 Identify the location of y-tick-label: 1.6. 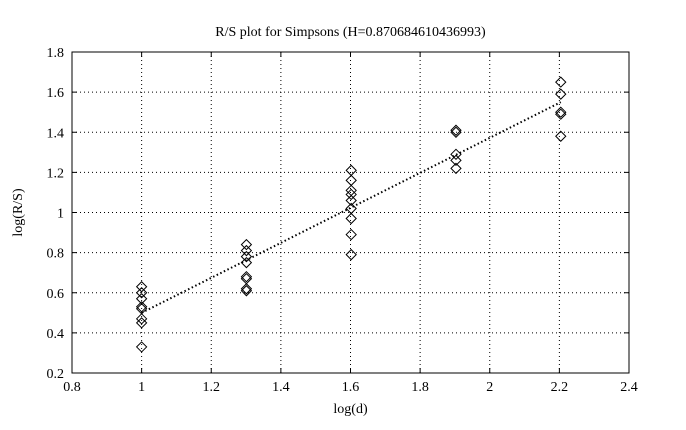
(56, 93).